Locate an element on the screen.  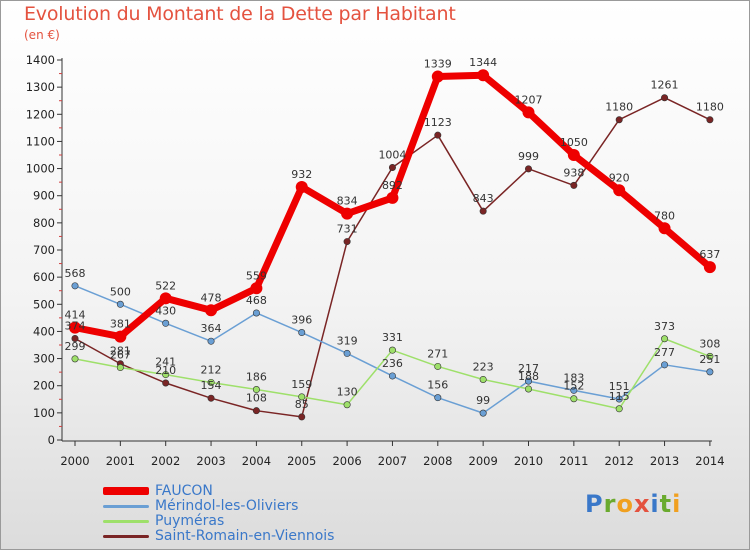
x-tick-label: 2013 is located at coordinates (664, 461).